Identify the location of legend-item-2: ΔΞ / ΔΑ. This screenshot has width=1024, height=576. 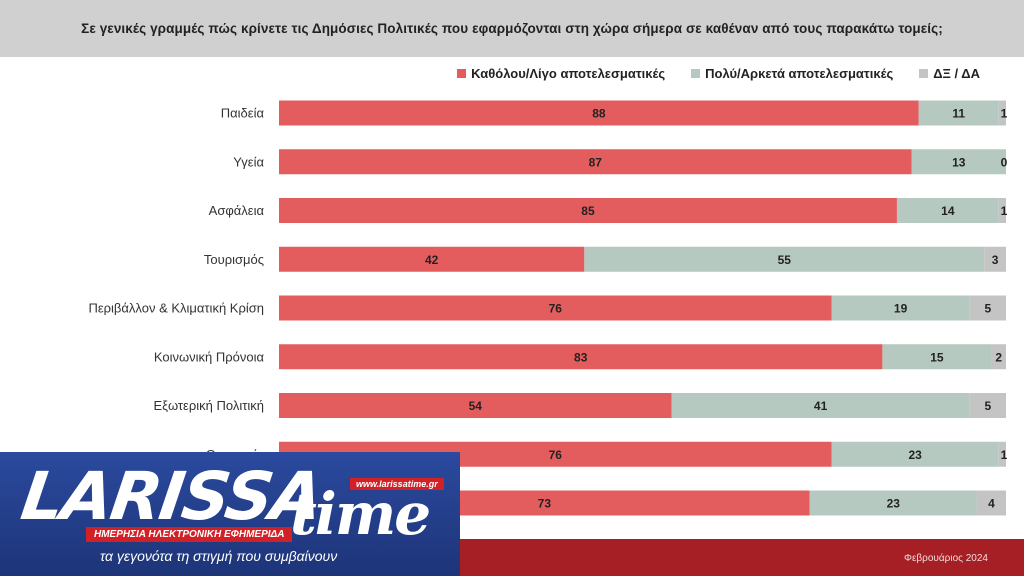
(949, 73).